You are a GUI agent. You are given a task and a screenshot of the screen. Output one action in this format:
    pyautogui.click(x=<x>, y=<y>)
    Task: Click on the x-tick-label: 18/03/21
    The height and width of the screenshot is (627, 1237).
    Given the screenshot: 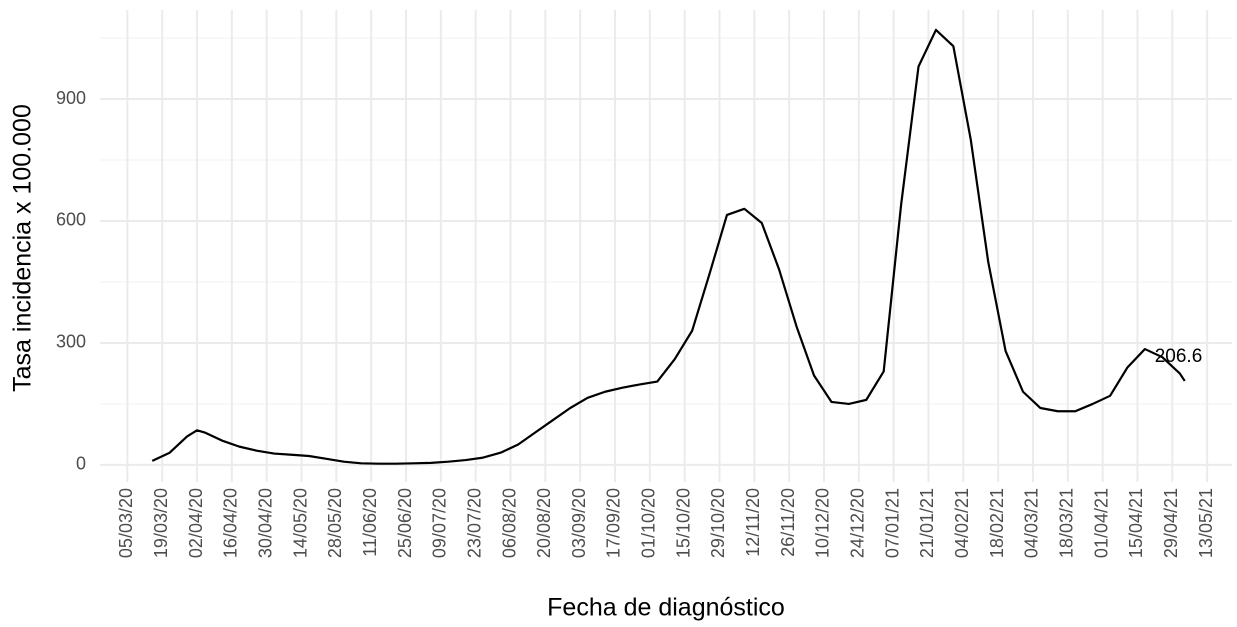 What is the action you would take?
    pyautogui.click(x=1067, y=523)
    